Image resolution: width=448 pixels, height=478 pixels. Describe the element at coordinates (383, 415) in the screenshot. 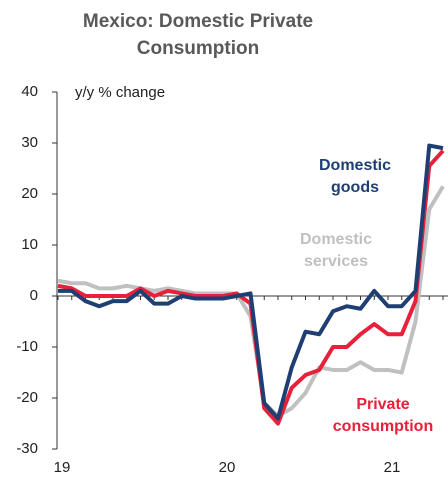

I see `label-private: Private consumption` at that location.